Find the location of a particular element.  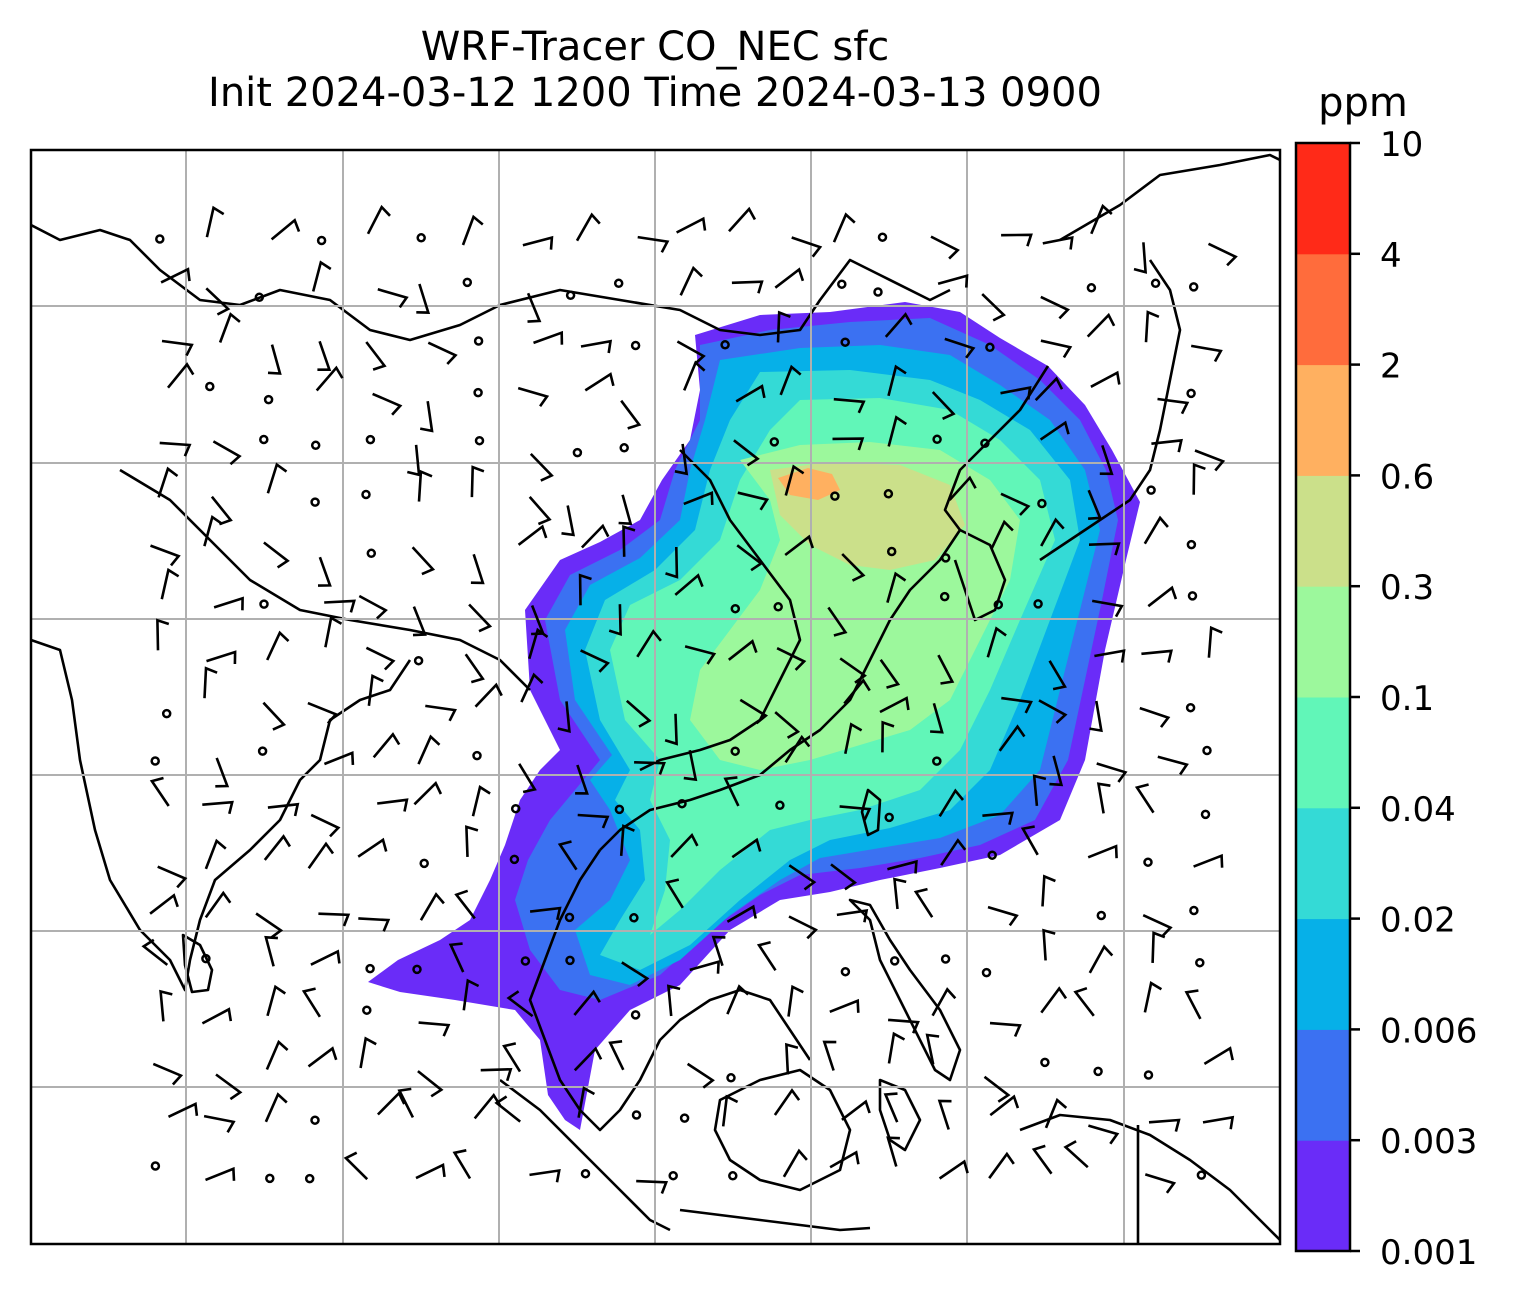

border-central-asia is located at coordinates (491, 282).